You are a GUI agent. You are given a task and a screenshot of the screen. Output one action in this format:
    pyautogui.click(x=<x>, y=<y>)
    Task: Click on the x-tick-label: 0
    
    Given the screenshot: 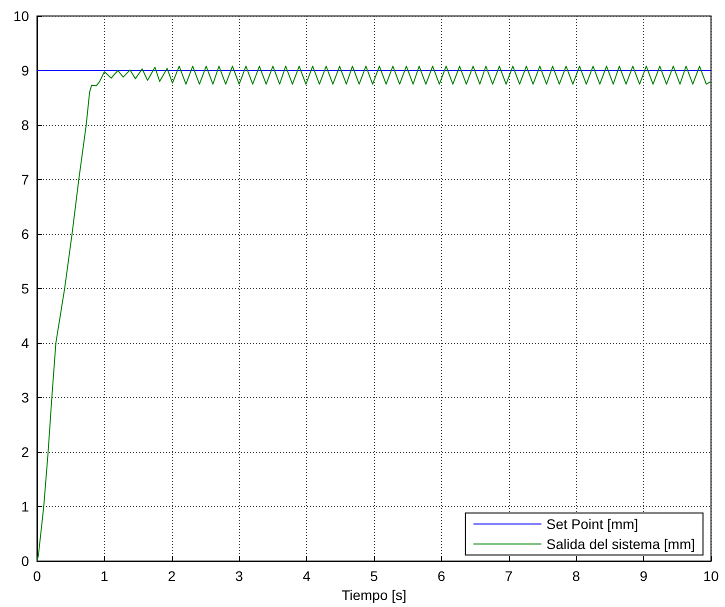 What is the action you would take?
    pyautogui.click(x=37, y=576)
    